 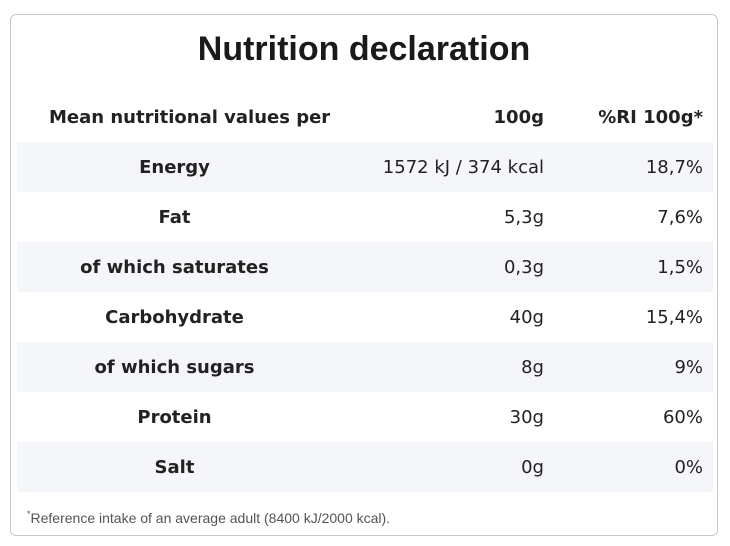 I want to click on row-ri: 60%, so click(x=682, y=417).